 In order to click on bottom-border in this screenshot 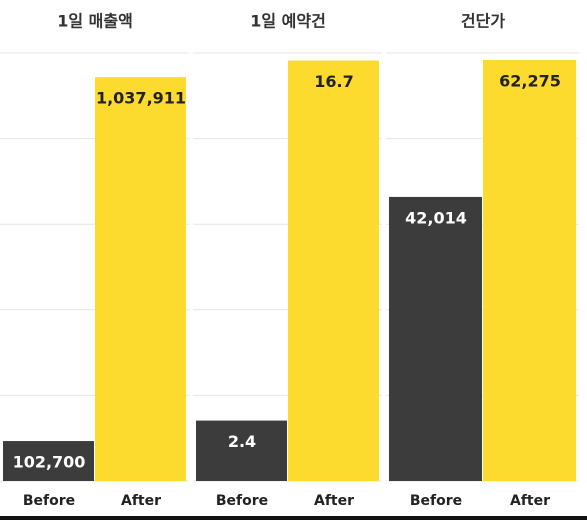, I will do `click(293, 518)`.